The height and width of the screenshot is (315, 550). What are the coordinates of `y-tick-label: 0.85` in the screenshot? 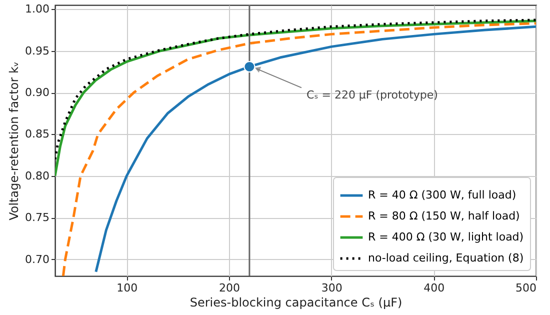 It's located at (37, 134).